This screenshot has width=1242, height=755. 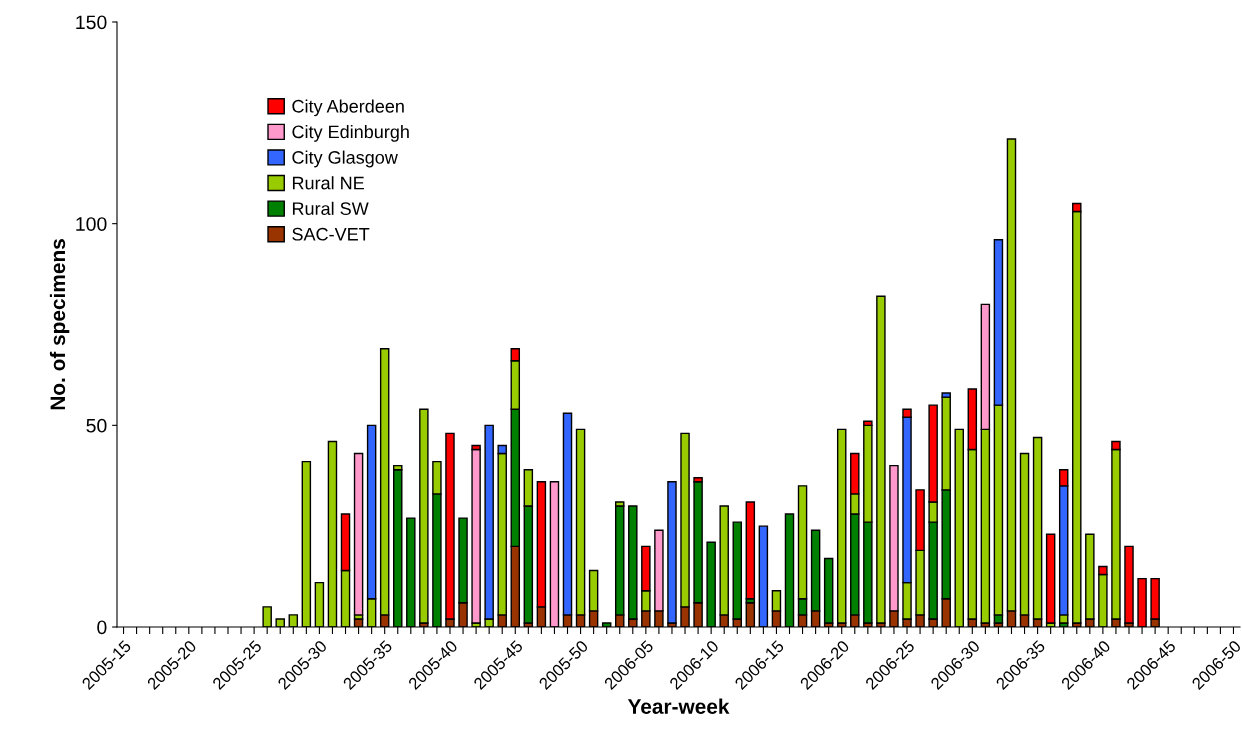 I want to click on legend-label: SAC-VET, so click(x=331, y=234).